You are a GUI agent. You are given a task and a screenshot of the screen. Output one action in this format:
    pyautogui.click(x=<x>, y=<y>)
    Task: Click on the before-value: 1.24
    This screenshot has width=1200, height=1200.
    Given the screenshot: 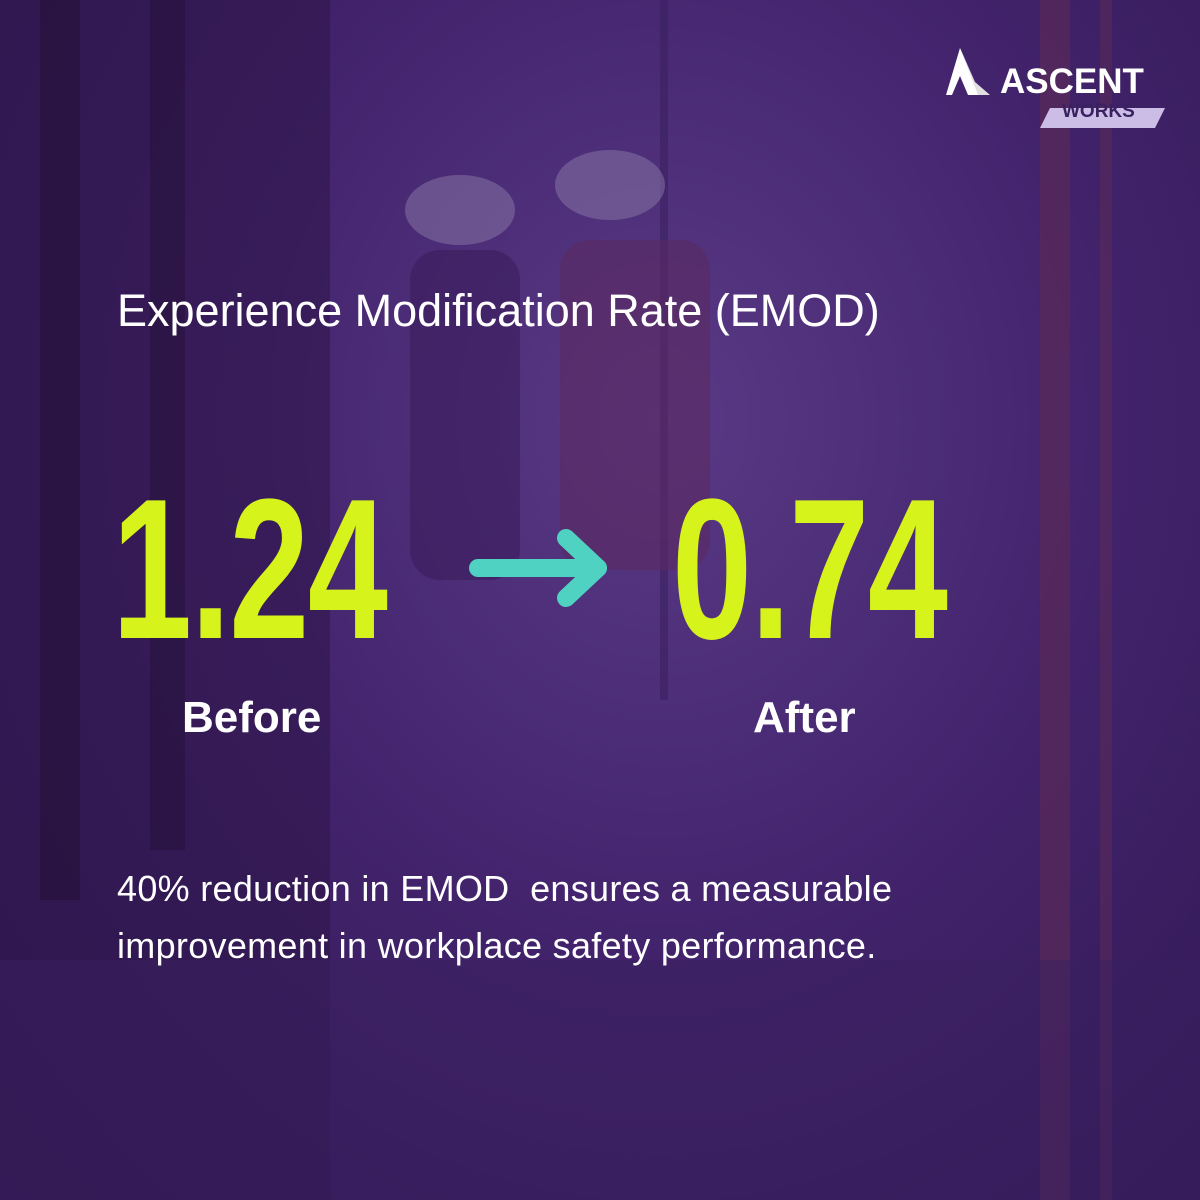 What is the action you would take?
    pyautogui.click(x=250, y=569)
    